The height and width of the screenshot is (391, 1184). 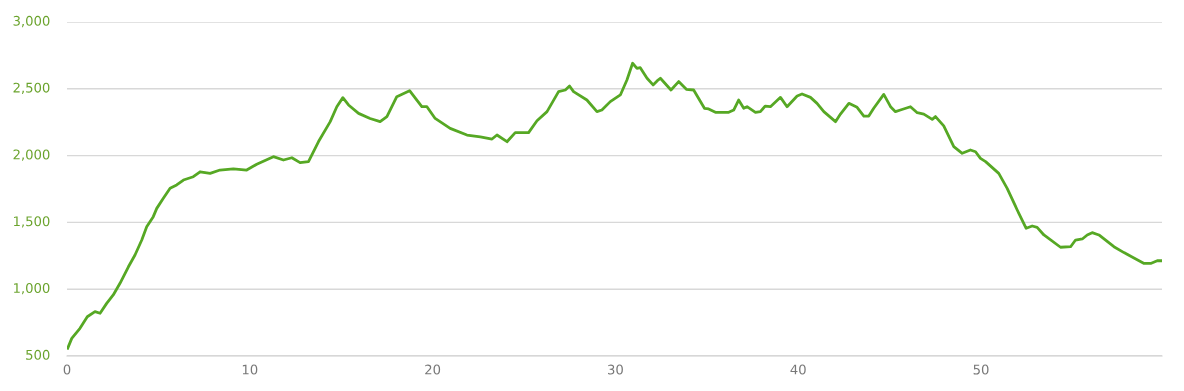 What do you see at coordinates (31, 88) in the screenshot?
I see `y-tick-label: 2,500` at bounding box center [31, 88].